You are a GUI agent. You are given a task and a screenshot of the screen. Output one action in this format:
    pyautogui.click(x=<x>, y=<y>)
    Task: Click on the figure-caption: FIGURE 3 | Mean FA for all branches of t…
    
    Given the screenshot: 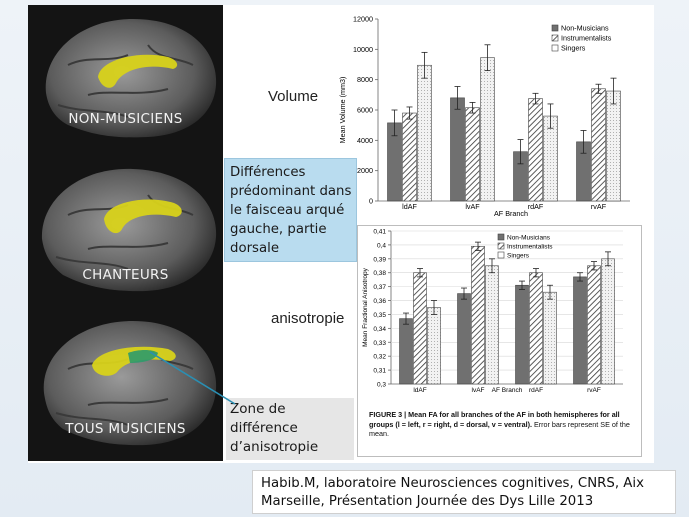 What is the action you would take?
    pyautogui.click(x=505, y=424)
    